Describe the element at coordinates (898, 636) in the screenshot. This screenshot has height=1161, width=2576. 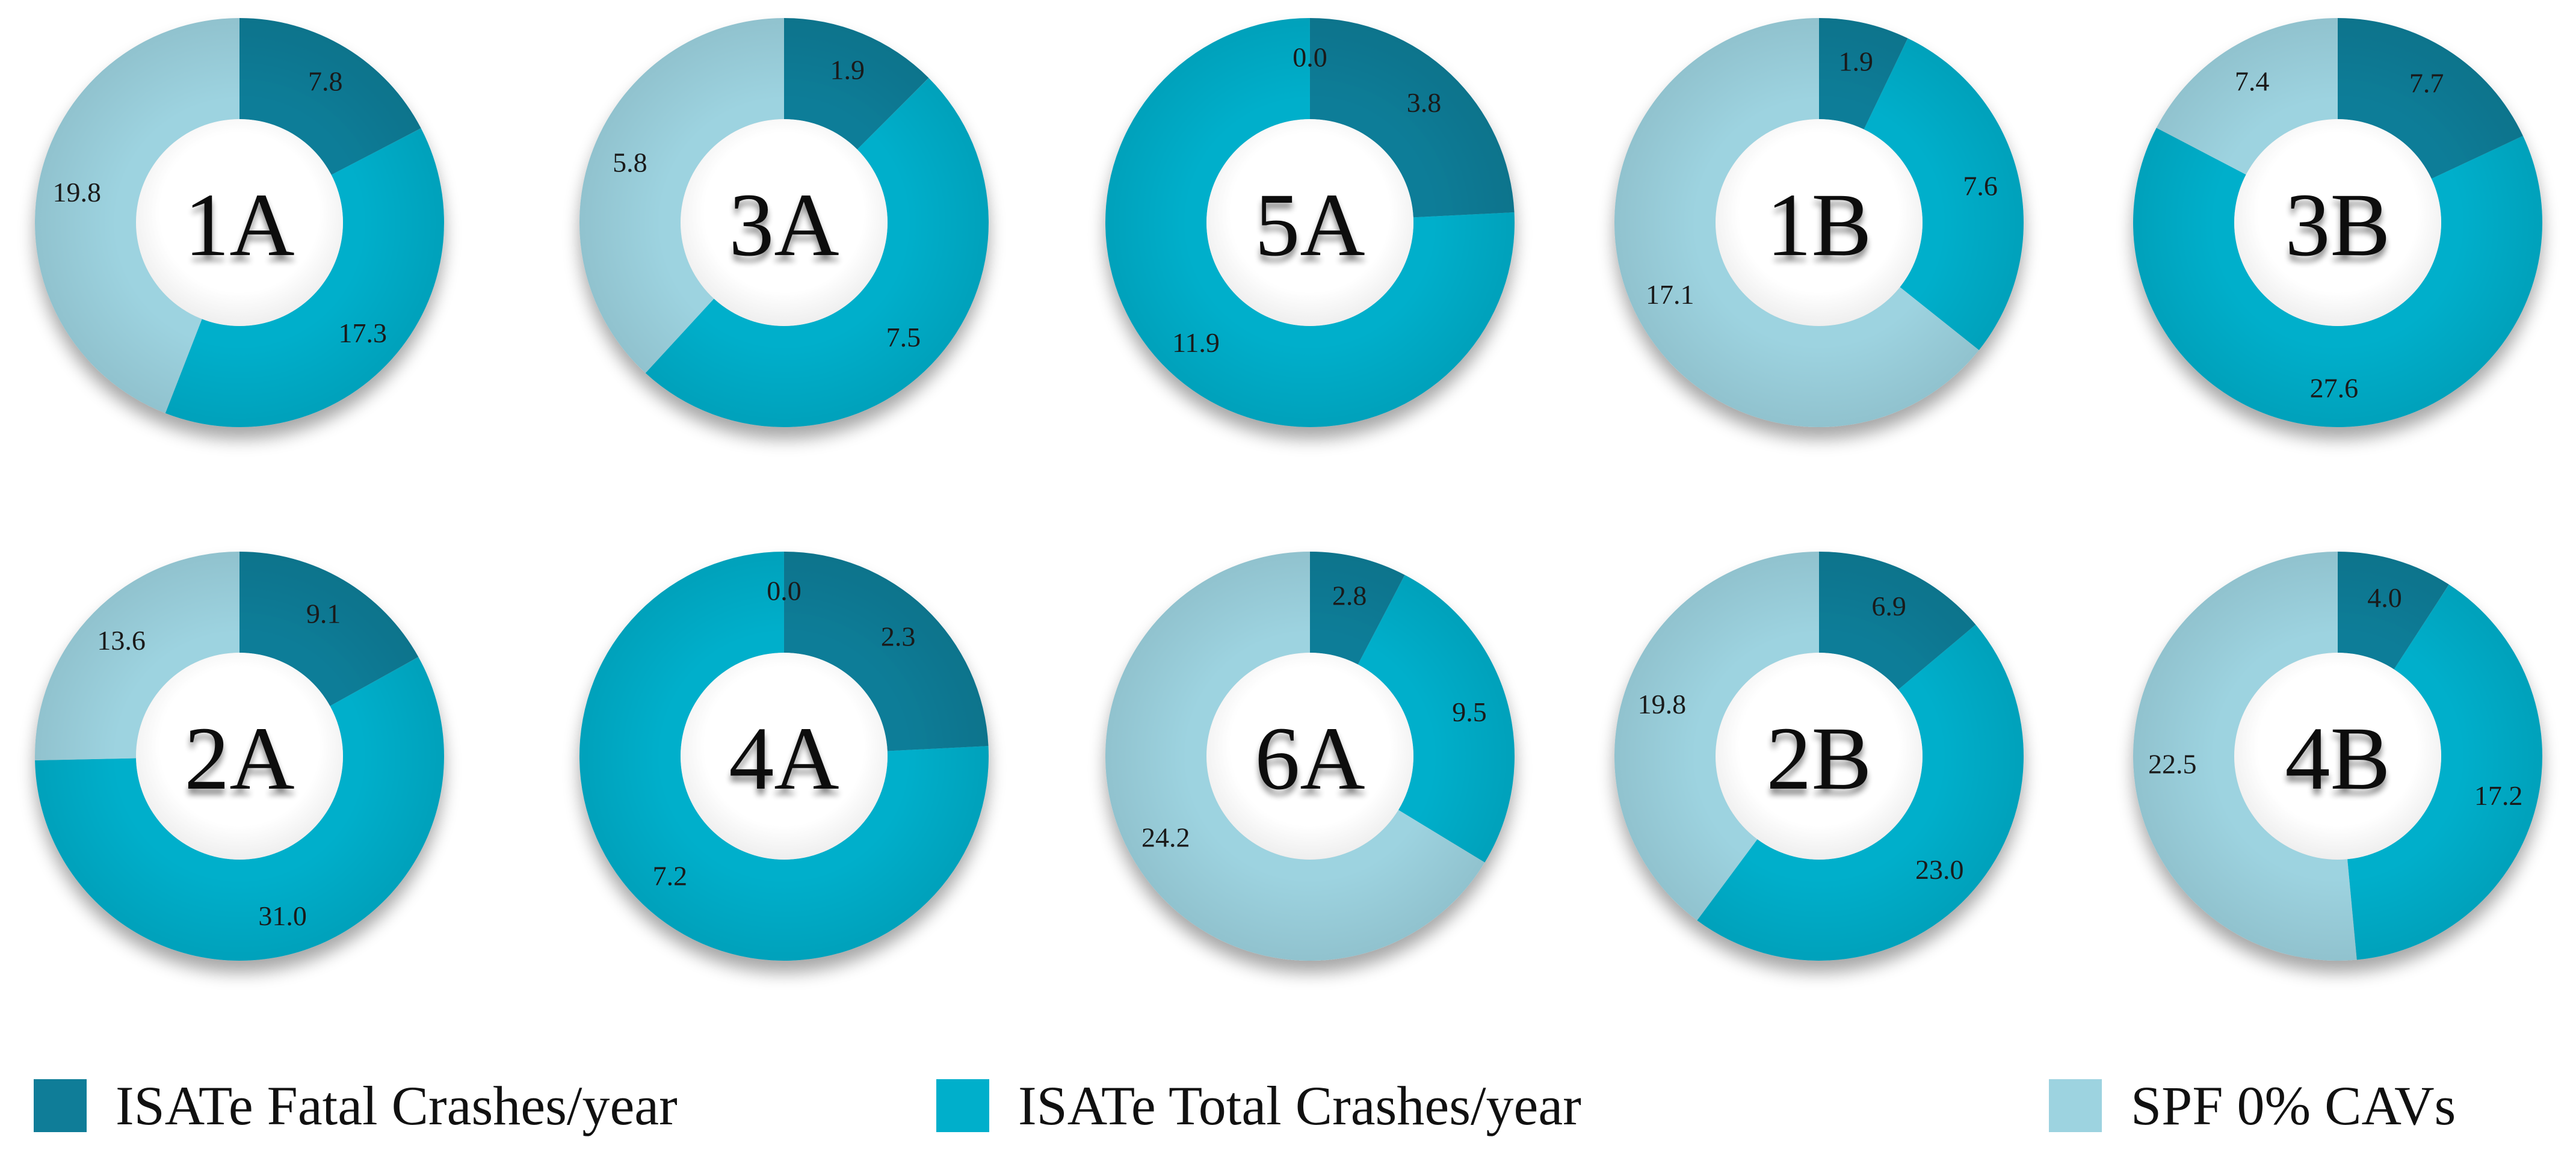
I see `value-label-4A-fatal: 2.3` at that location.